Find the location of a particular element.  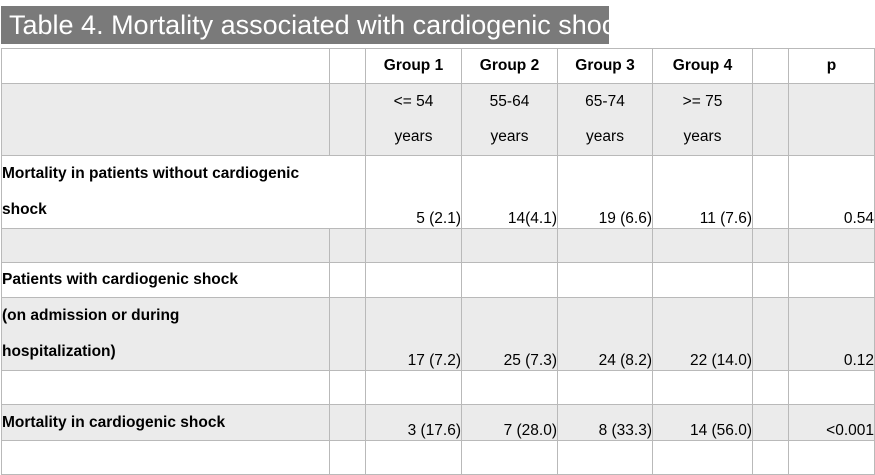

row-label-line: shock is located at coordinates (24, 209).